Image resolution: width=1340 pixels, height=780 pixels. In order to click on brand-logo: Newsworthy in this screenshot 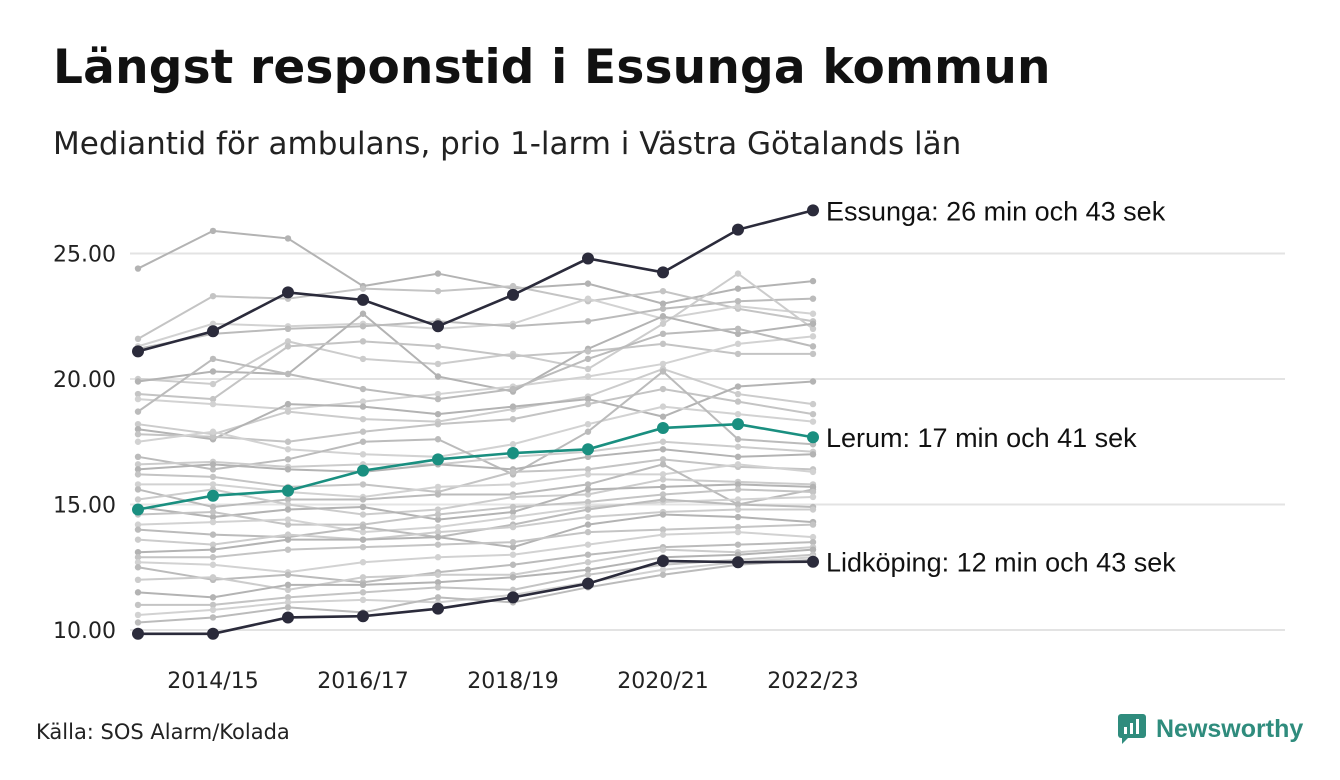, I will do `click(1210, 729)`.